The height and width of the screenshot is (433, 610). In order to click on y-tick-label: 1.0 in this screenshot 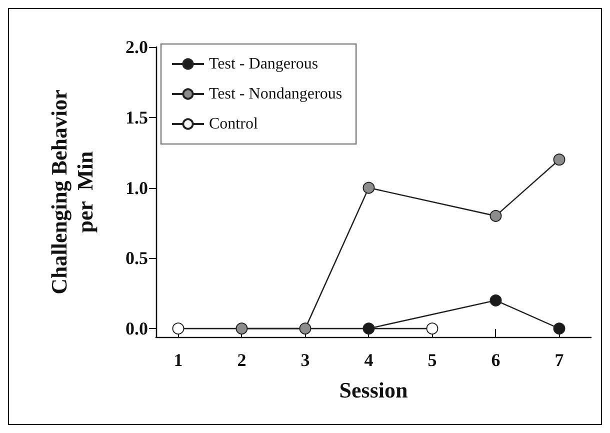, I will do `click(137, 188)`.